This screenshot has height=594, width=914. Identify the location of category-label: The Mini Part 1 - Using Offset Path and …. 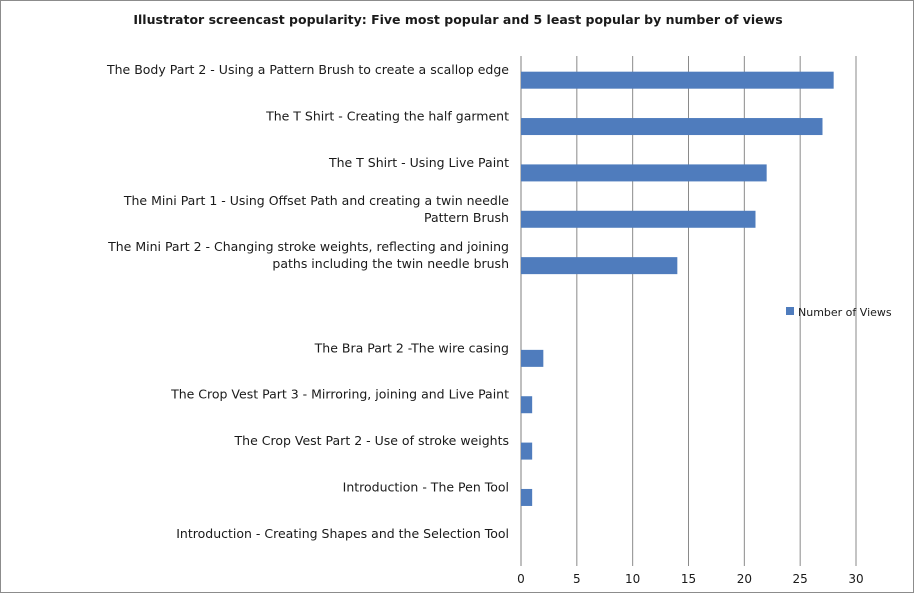
(316, 200).